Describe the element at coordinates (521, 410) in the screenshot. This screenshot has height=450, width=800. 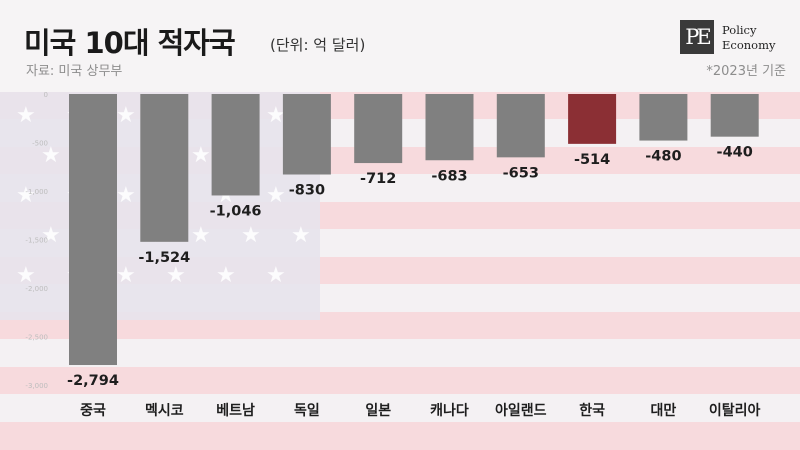
I see `category-label: 아일랜드` at that location.